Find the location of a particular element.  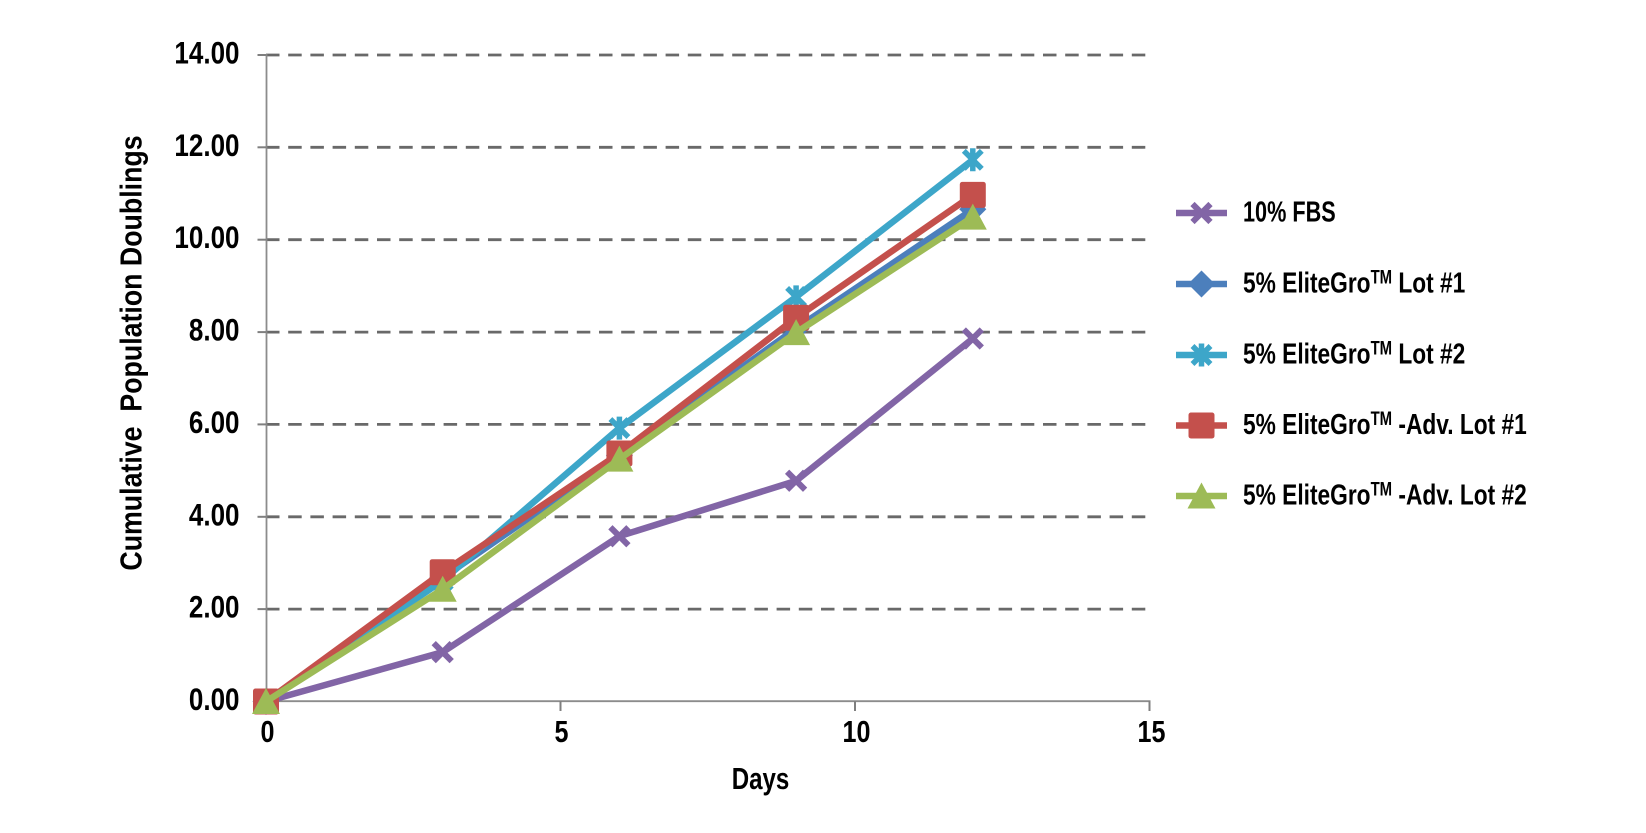

svg-text: 10.00 is located at coordinates (206, 238).